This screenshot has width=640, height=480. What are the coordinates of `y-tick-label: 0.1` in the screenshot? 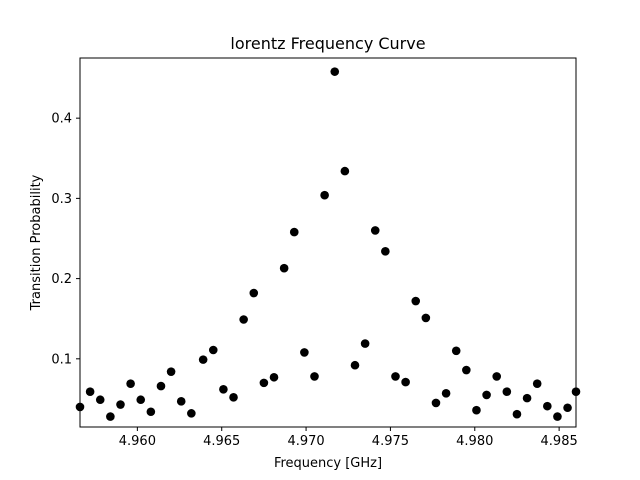 It's located at (61, 359).